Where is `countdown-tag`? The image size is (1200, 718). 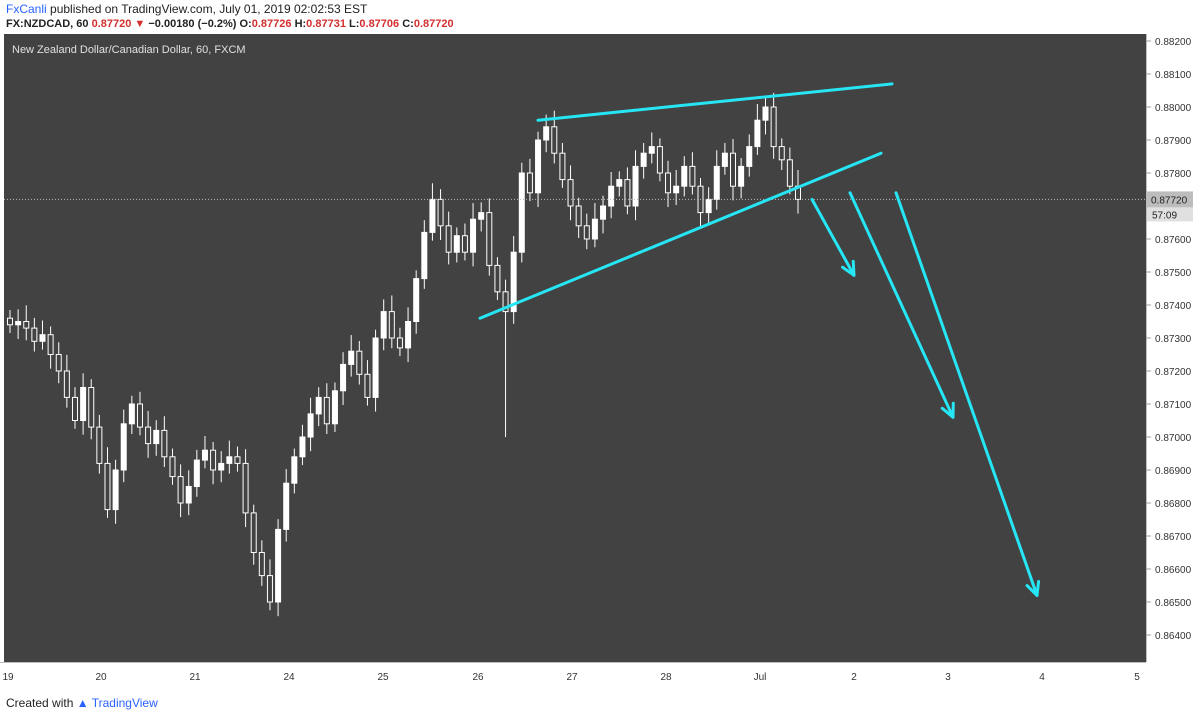
countdown-tag is located at coordinates (1170, 214).